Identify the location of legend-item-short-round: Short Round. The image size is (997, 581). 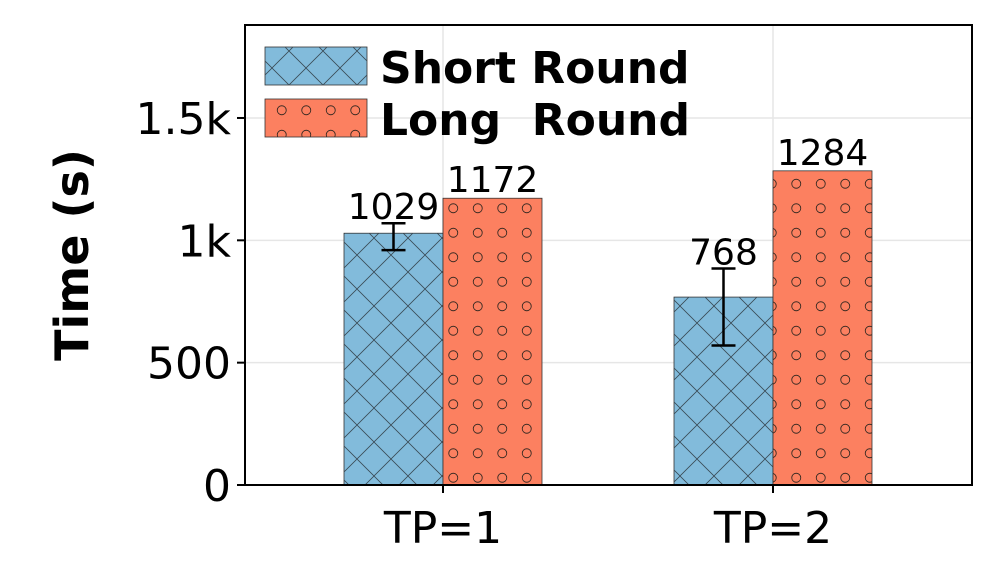
(477, 68).